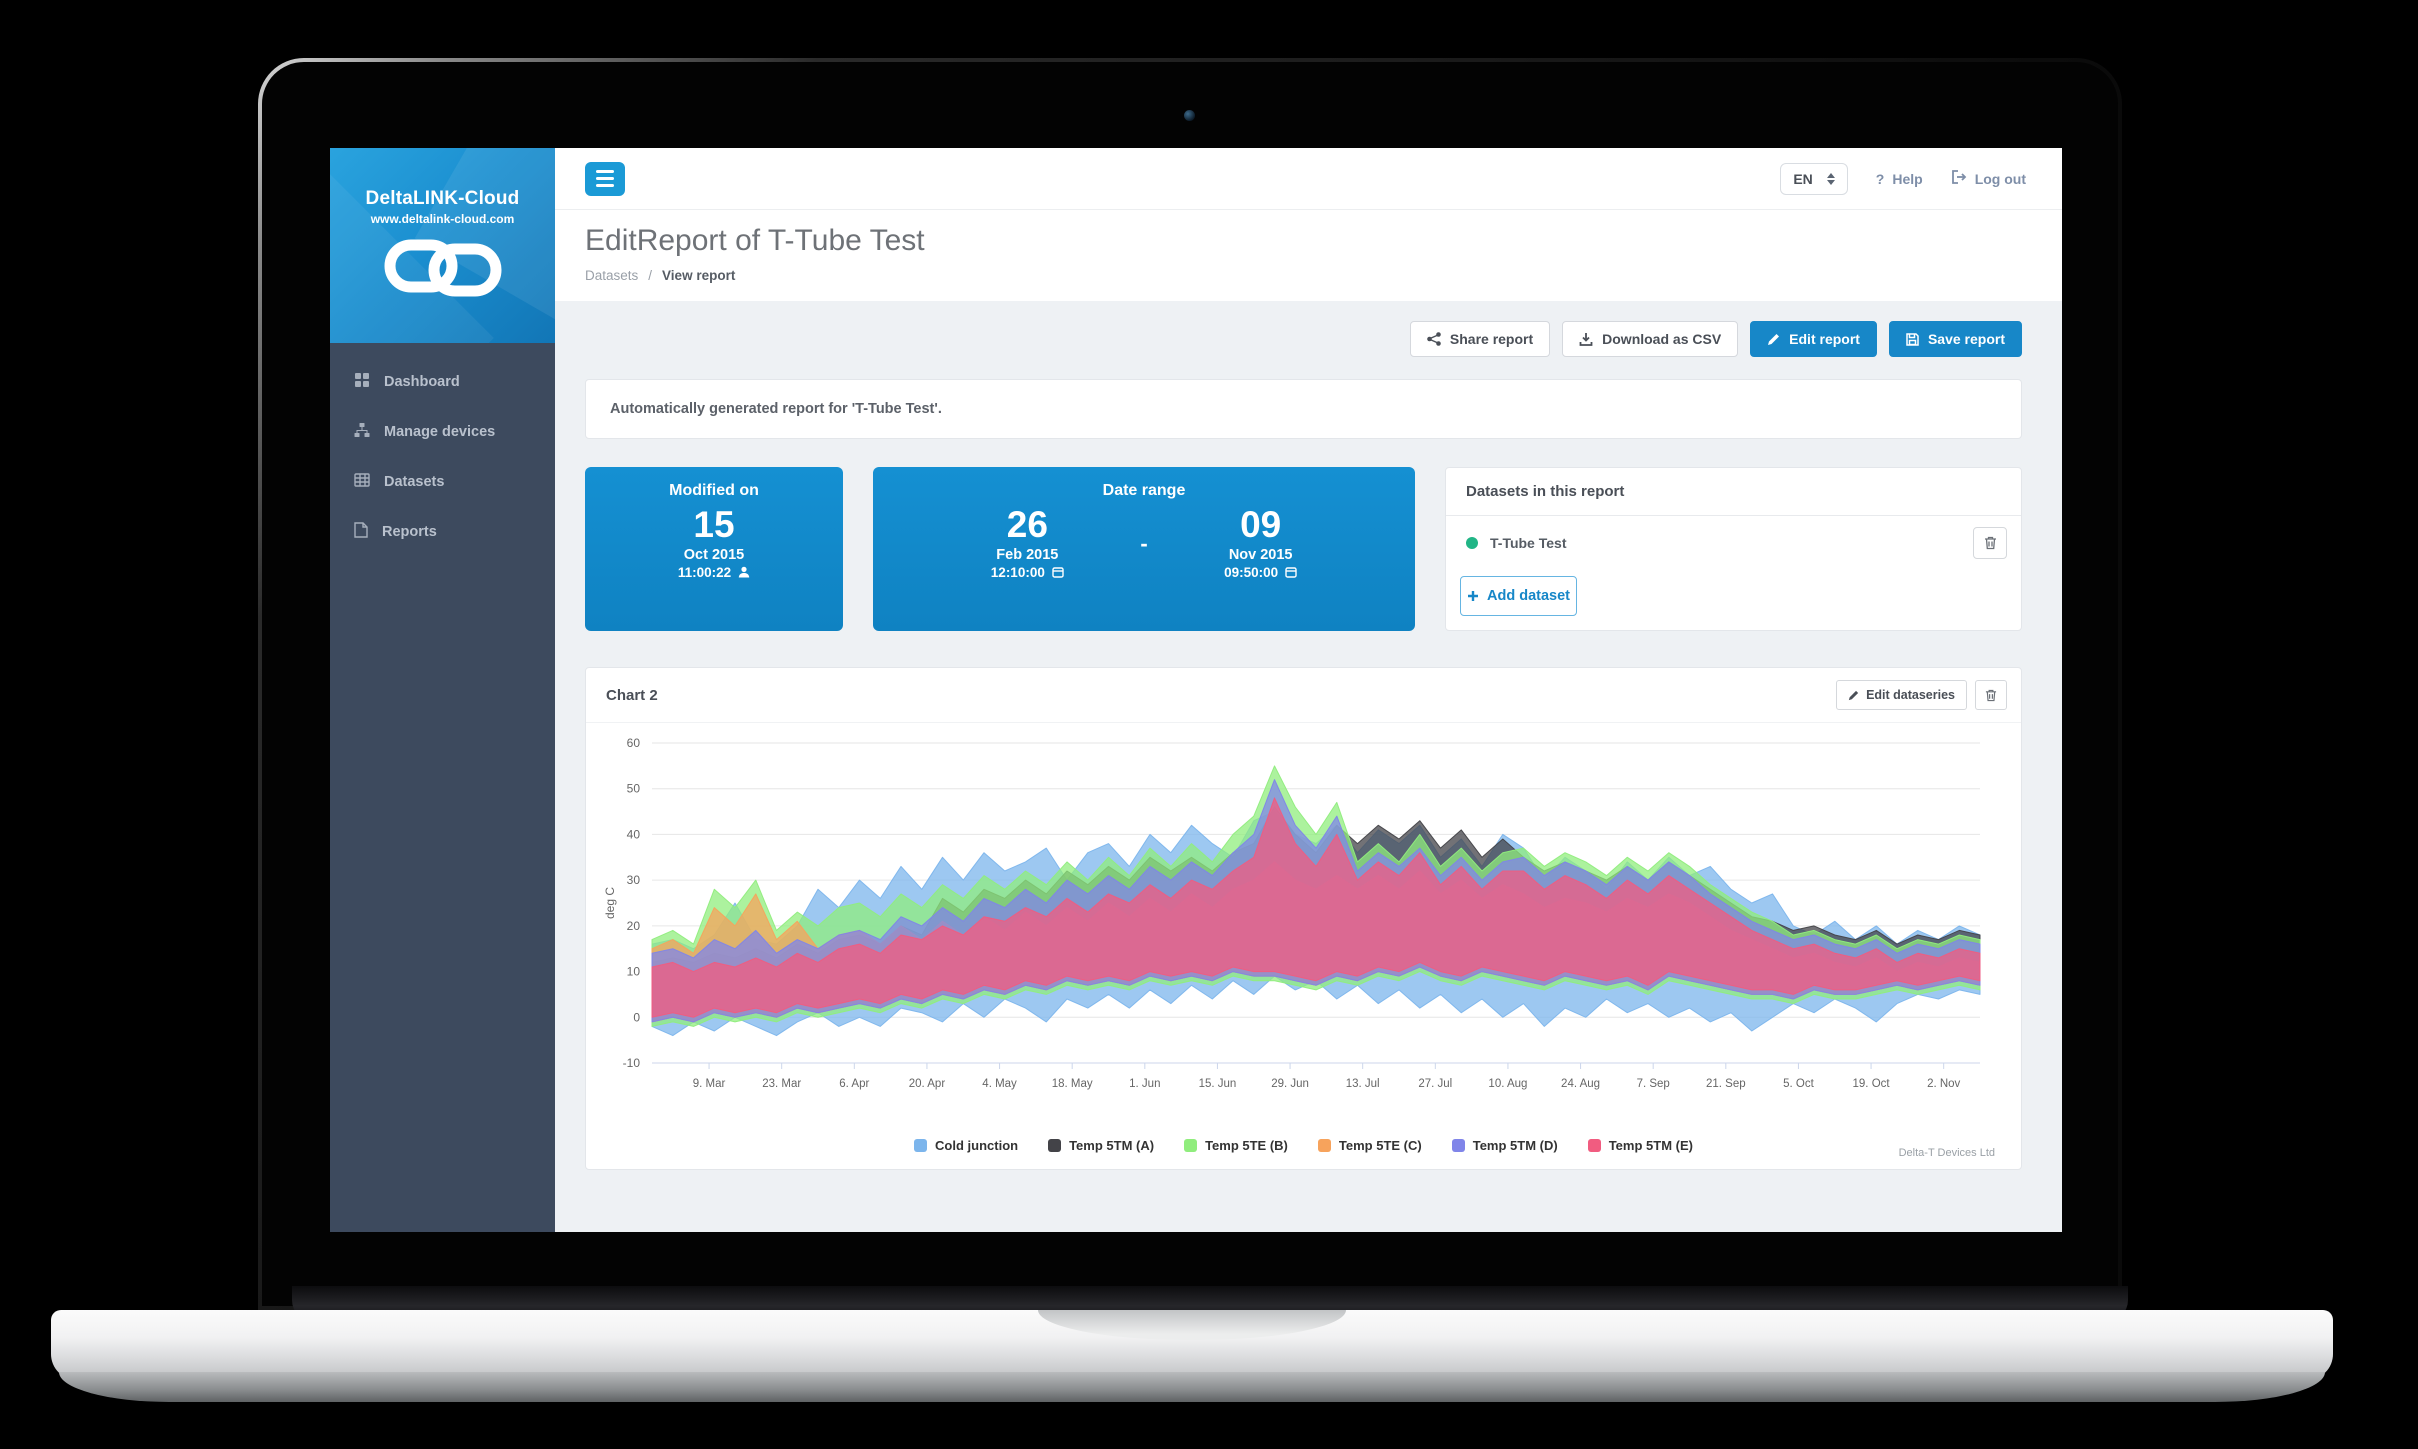 This screenshot has height=1449, width=2418. What do you see at coordinates (1907, 178) in the screenshot?
I see `help-label: Help` at bounding box center [1907, 178].